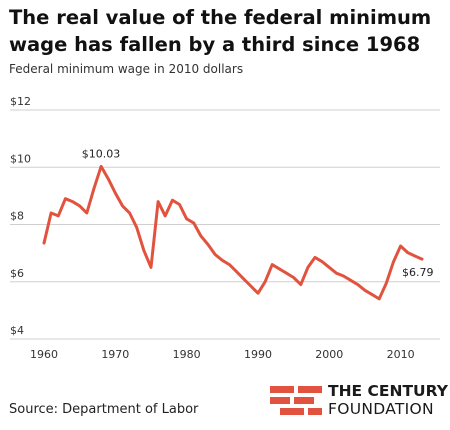  What do you see at coordinates (388, 391) in the screenshot?
I see `logo-line-1: THE CENTURY` at bounding box center [388, 391].